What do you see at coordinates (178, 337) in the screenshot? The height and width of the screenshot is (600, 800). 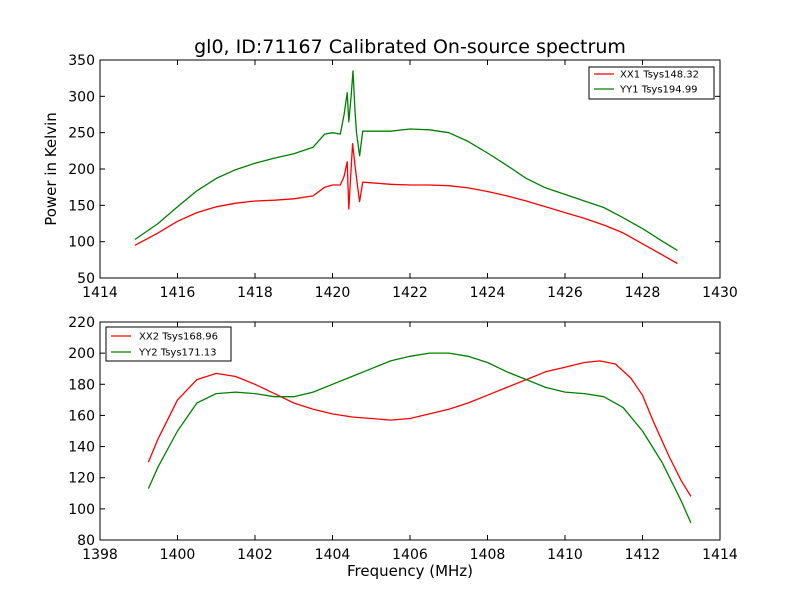 I see `legend-label-xx2: XX2 Tsys168.96` at bounding box center [178, 337].